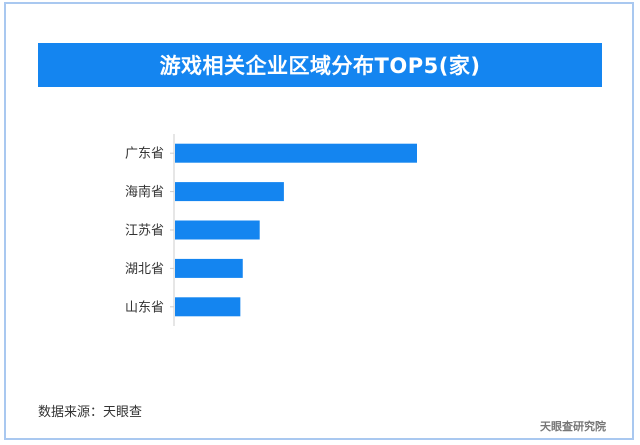 The image size is (640, 445). Describe the element at coordinates (144, 154) in the screenshot. I see `category-label: 广东省` at that location.